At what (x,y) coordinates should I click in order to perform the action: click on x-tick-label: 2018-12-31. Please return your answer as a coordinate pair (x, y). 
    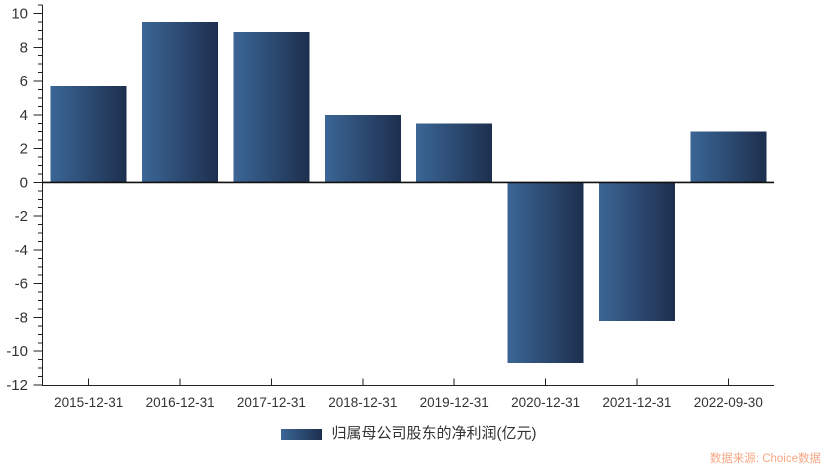
    Looking at the image, I should click on (362, 402).